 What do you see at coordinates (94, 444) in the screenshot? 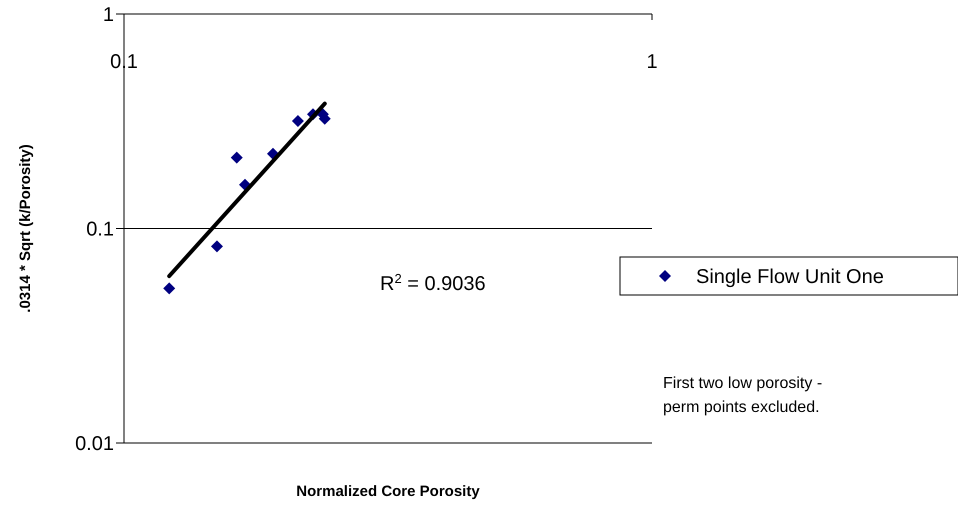
I see `y-tick-label: 0.01` at bounding box center [94, 444].